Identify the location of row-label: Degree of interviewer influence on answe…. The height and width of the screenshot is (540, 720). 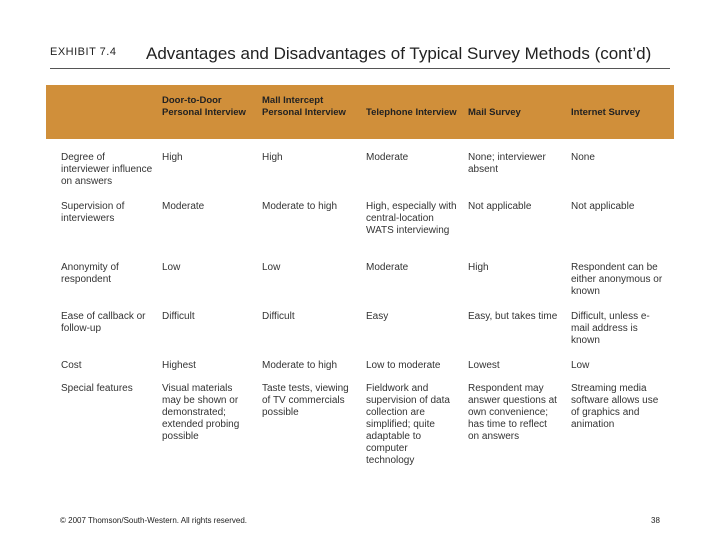
(107, 169).